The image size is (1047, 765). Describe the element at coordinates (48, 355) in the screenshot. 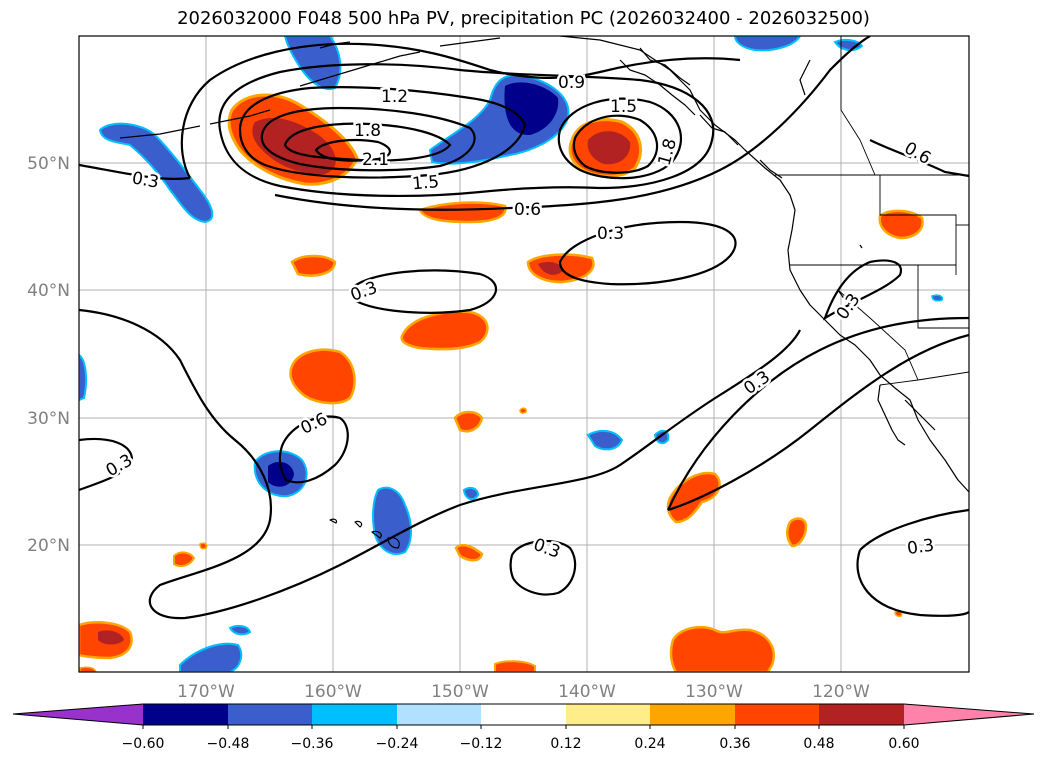

I see `latitude-labels: 50°N 40°N 30°N 20°N` at that location.